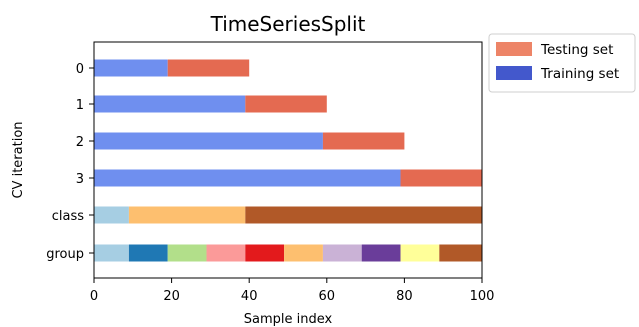 This screenshot has width=639, height=327. What do you see at coordinates (286, 104) in the screenshot?
I see `cv-iteration-1-testing-bar` at bounding box center [286, 104].